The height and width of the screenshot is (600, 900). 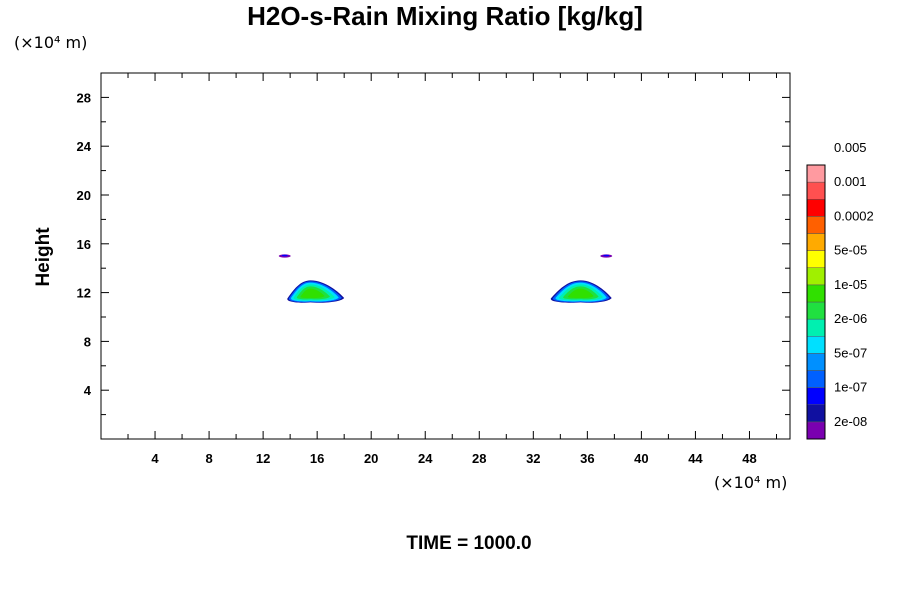 I want to click on colorbar-label: 0.001, so click(x=850, y=181).